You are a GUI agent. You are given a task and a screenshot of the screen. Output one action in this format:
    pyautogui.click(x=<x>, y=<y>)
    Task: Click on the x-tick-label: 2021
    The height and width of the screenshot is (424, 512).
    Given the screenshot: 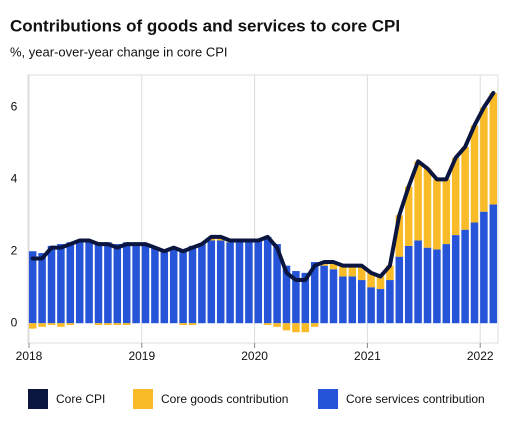 What is the action you would take?
    pyautogui.click(x=367, y=356)
    